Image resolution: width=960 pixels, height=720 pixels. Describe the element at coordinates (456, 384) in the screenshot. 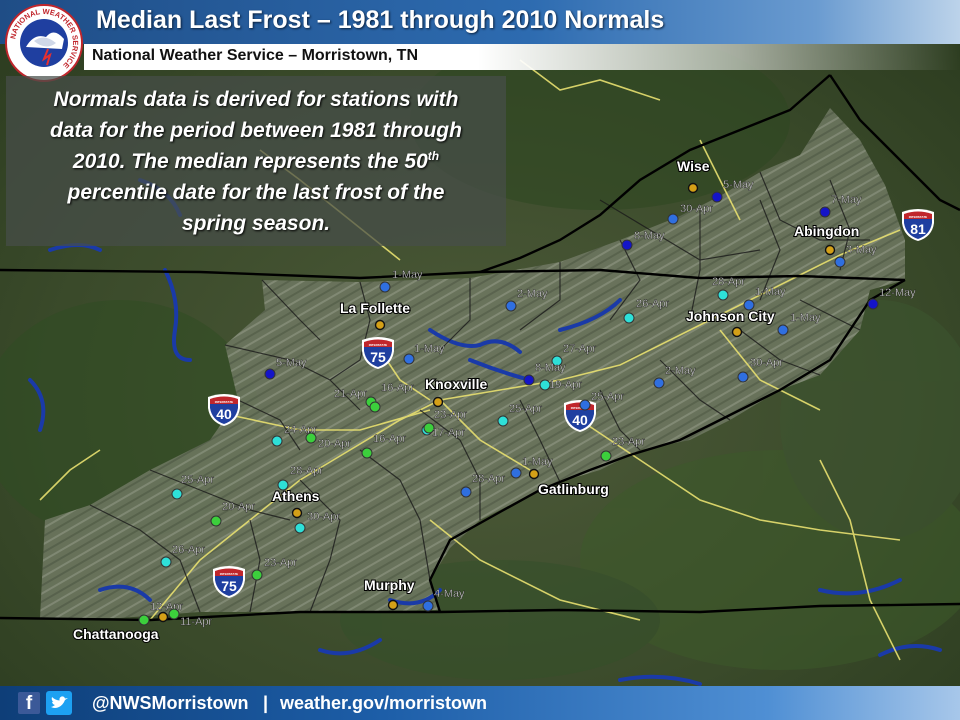

I see `city-label: Knoxville` at that location.